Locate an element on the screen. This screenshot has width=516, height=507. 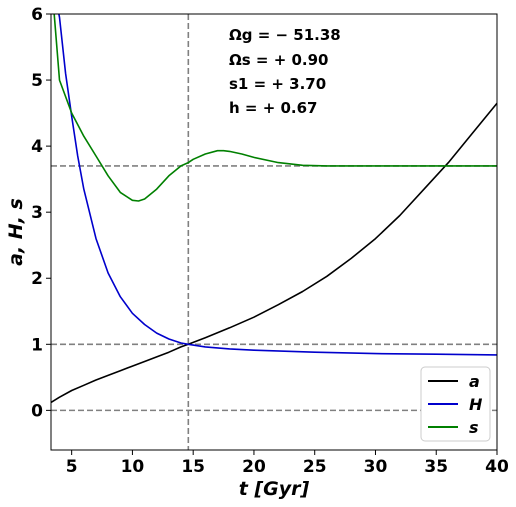
annotation-omega-s: Ωs = + 0.90 is located at coordinates (279, 60).